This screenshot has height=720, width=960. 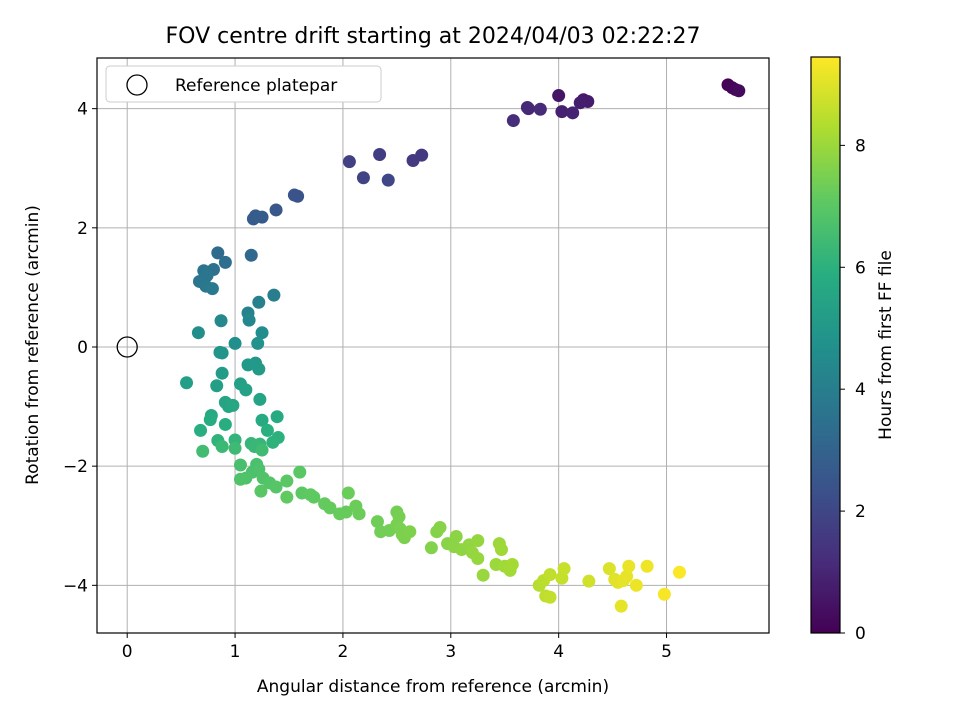 I want to click on colorbar-tick-label: 0, so click(x=860, y=634).